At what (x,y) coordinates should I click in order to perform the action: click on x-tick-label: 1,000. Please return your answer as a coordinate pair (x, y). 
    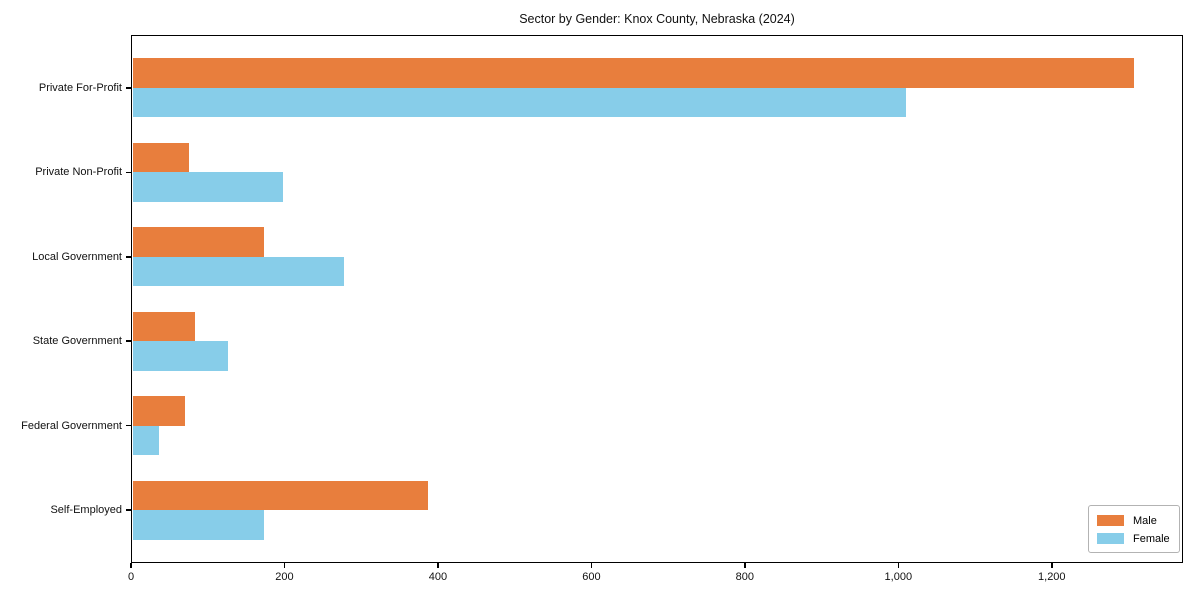
    Looking at the image, I should click on (898, 577).